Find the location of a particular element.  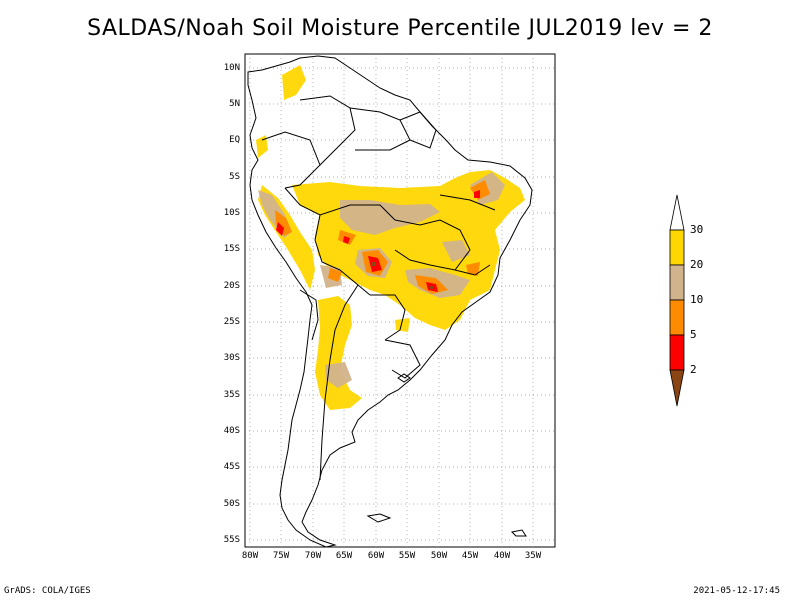

legend-label-10: 10 is located at coordinates (697, 299).